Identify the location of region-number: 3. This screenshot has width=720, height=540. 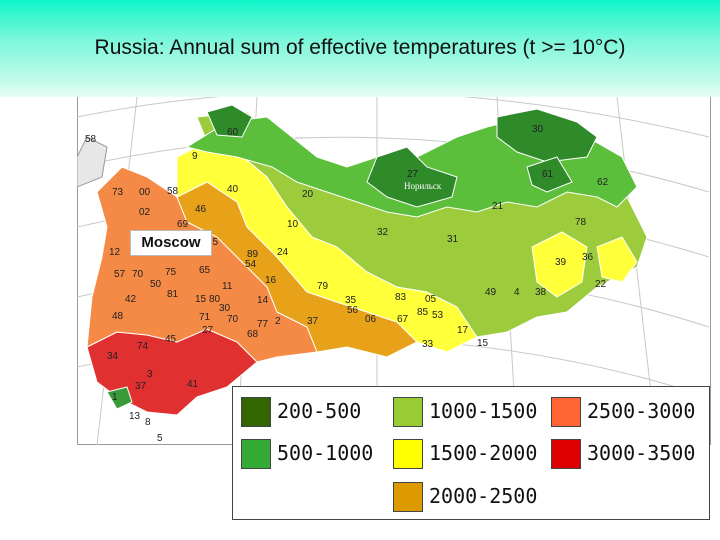
(150, 374).